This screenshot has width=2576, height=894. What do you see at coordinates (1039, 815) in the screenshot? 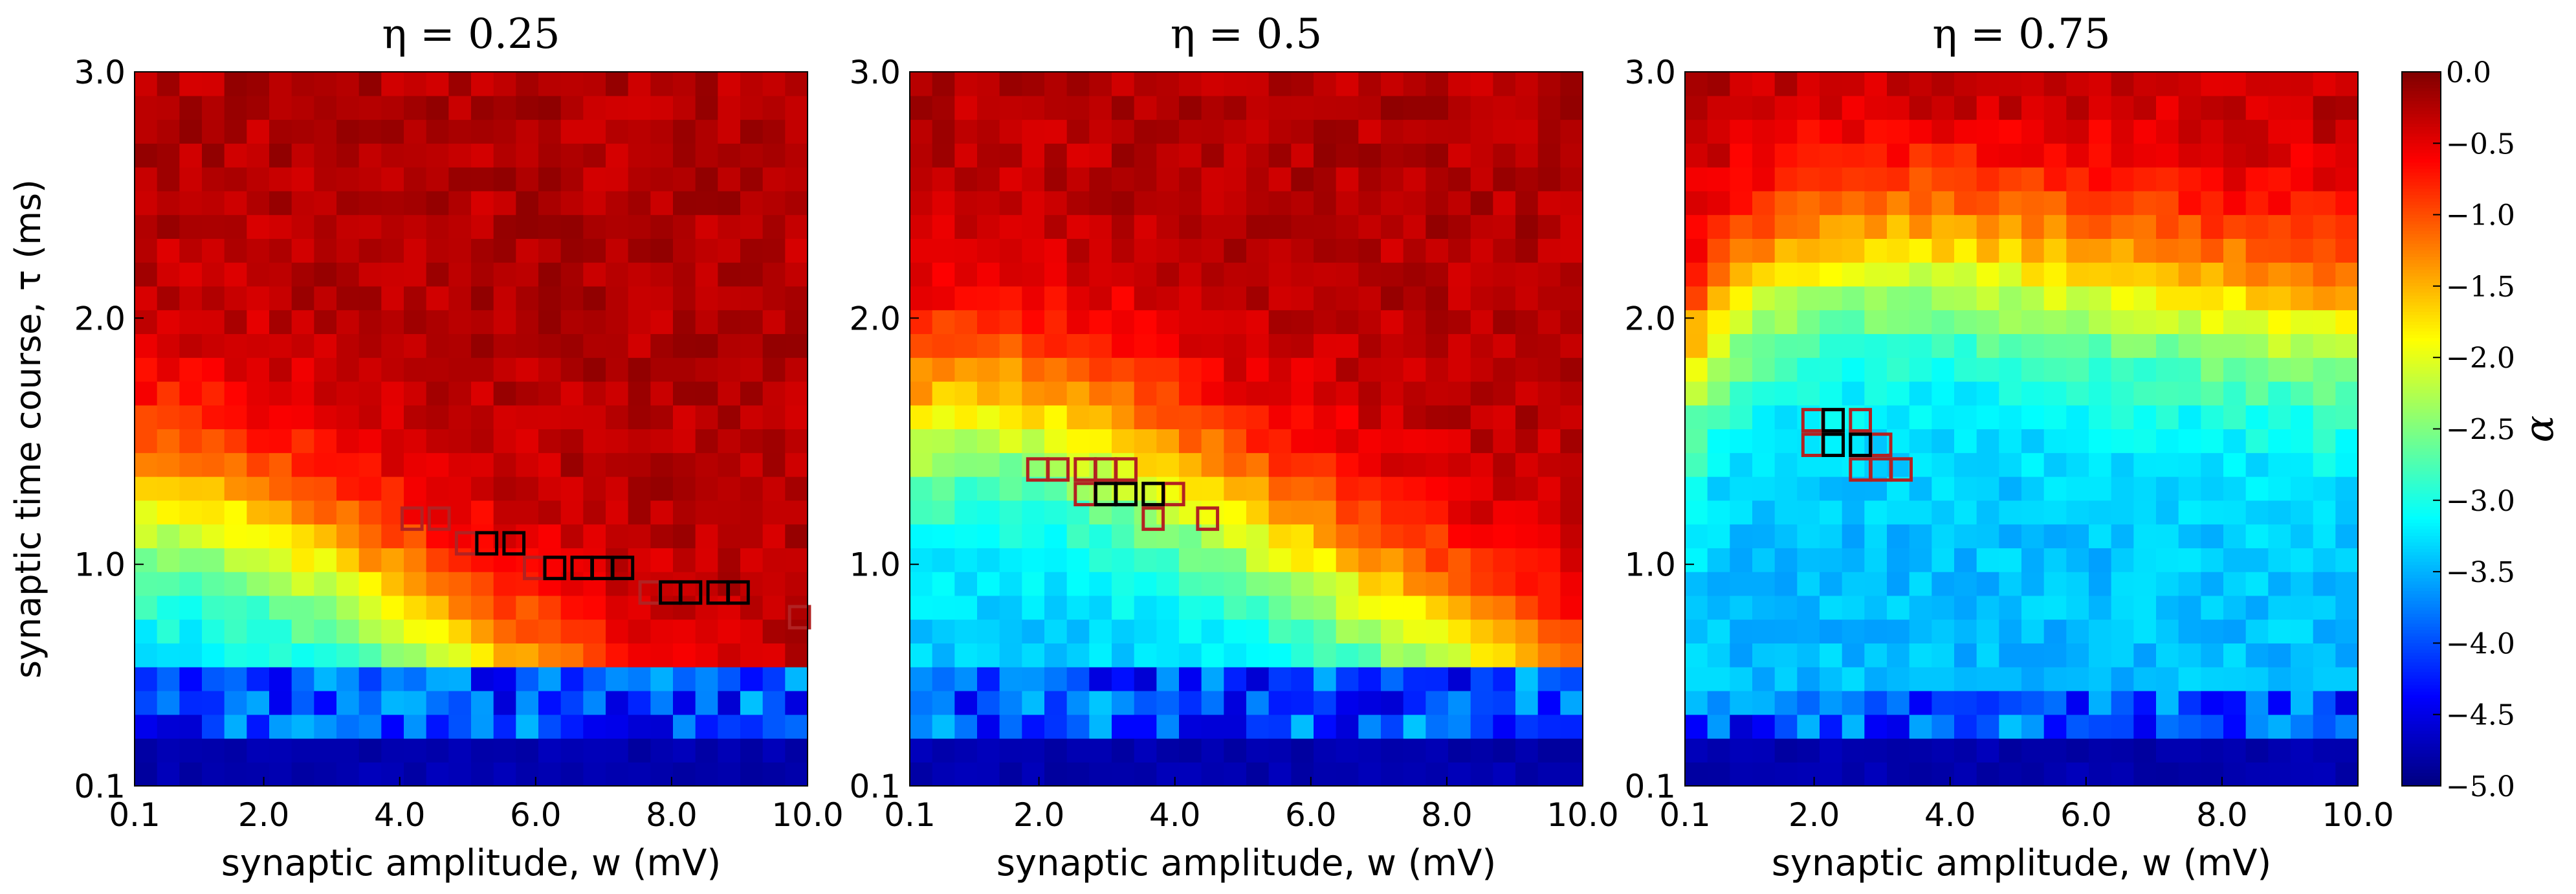
I see `x-tick-label: 2.0` at bounding box center [1039, 815].